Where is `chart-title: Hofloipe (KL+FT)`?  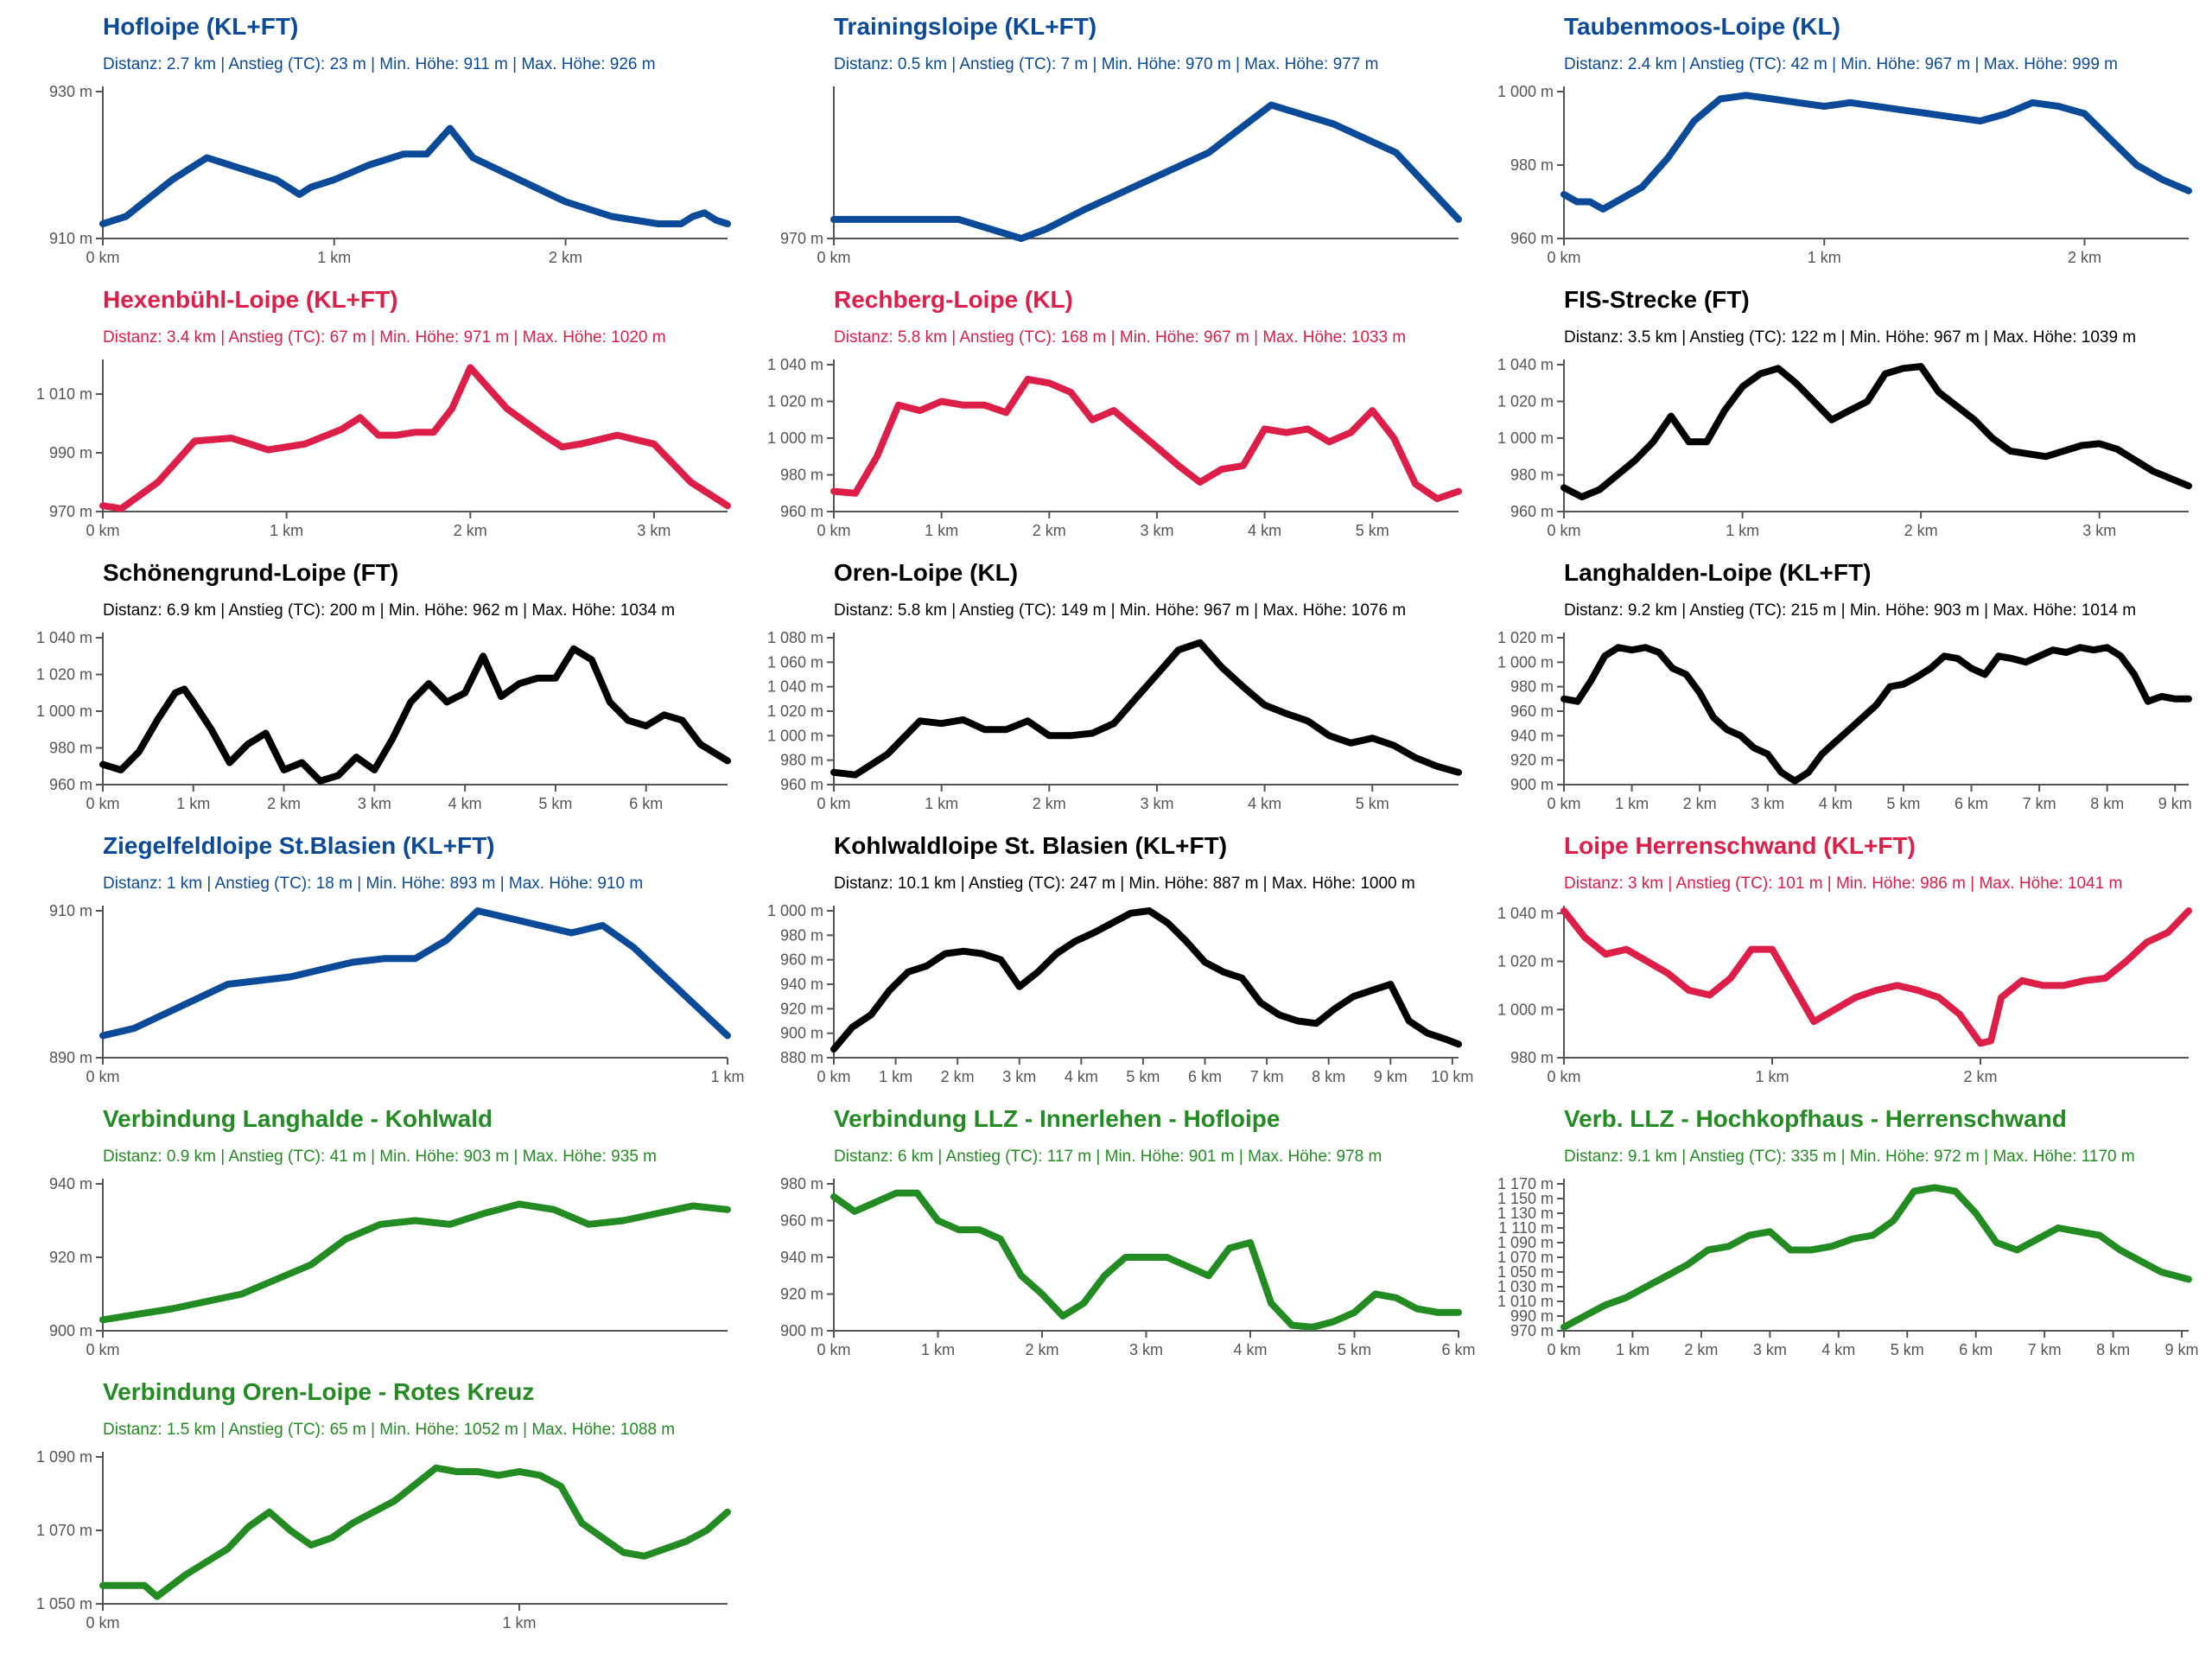 chart-title: Hofloipe (KL+FT) is located at coordinates (200, 26).